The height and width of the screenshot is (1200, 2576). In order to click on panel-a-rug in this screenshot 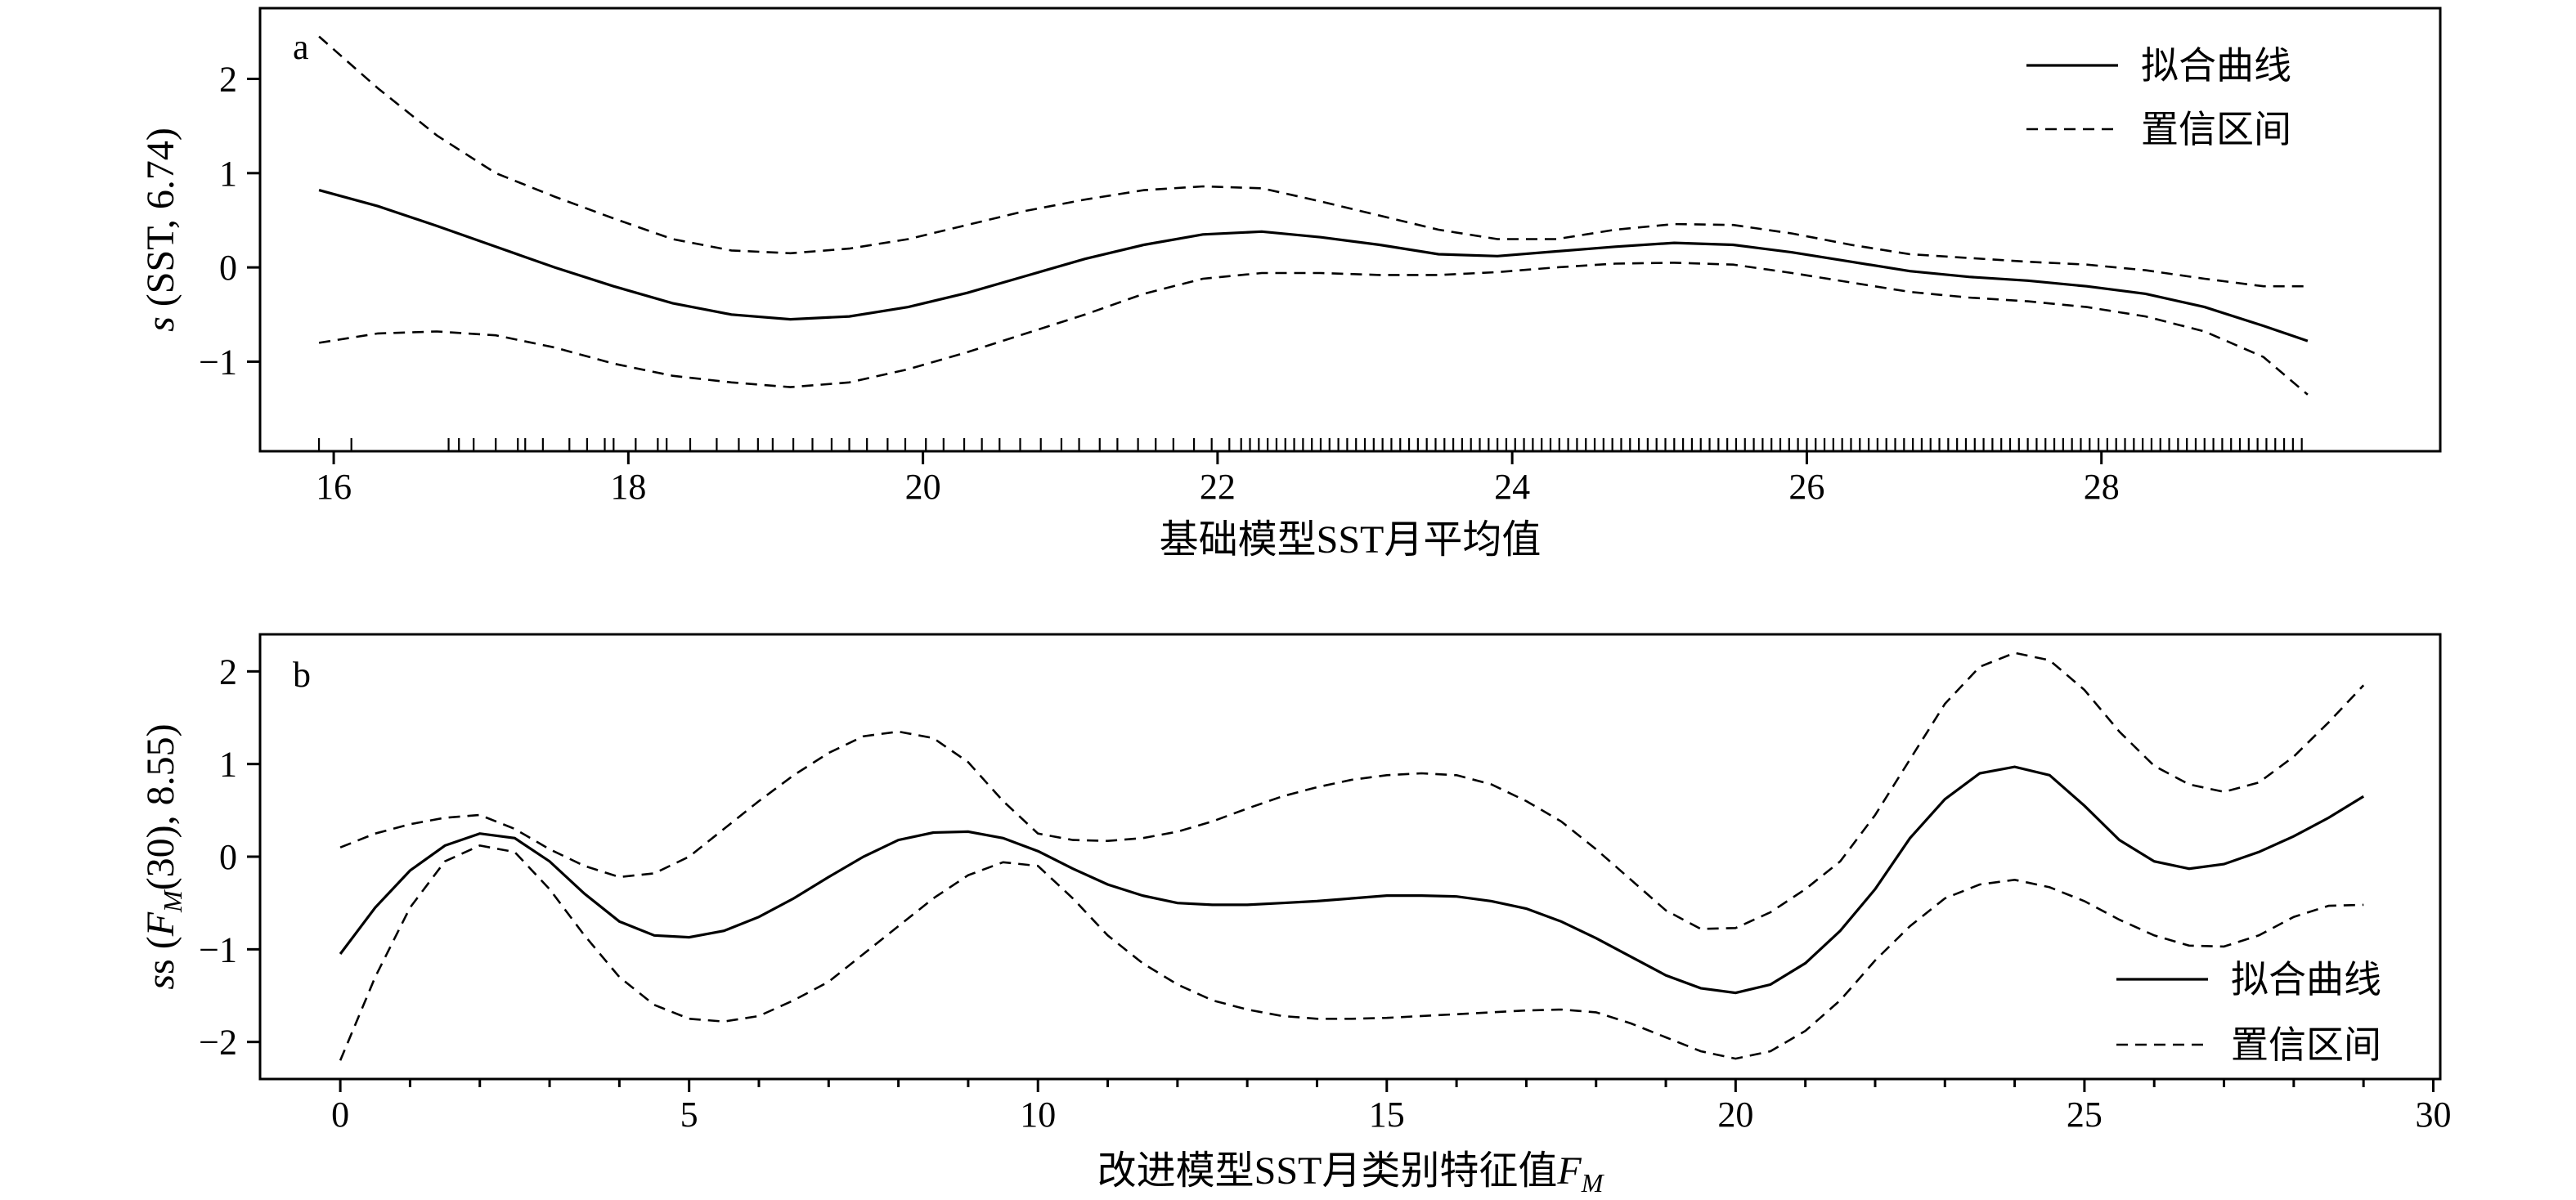, I will do `click(1310, 444)`.